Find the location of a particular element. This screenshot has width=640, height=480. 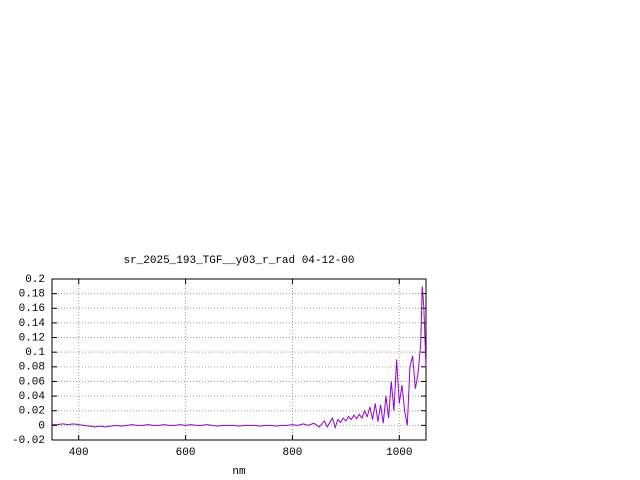

y-tick-label: 0.1 is located at coordinates (35, 353).